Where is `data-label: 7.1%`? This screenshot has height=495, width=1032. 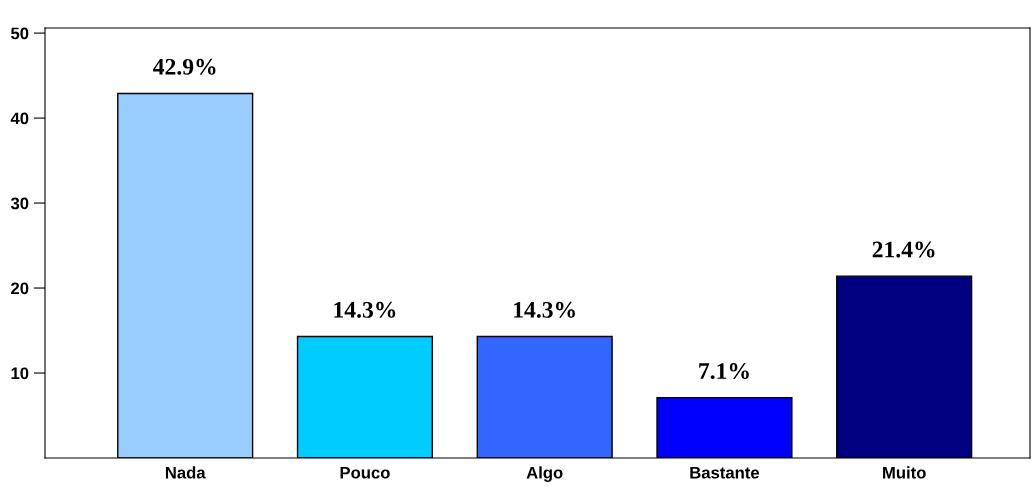 data-label: 7.1% is located at coordinates (724, 371).